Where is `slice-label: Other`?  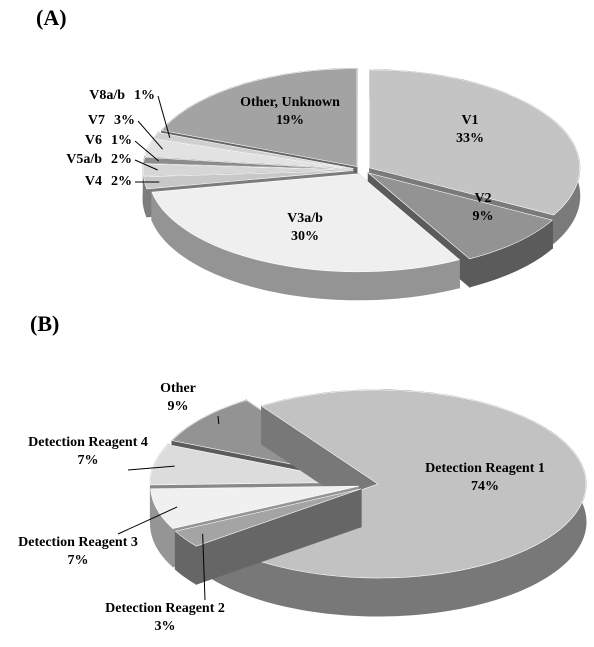
slice-label: Other is located at coordinates (178, 388).